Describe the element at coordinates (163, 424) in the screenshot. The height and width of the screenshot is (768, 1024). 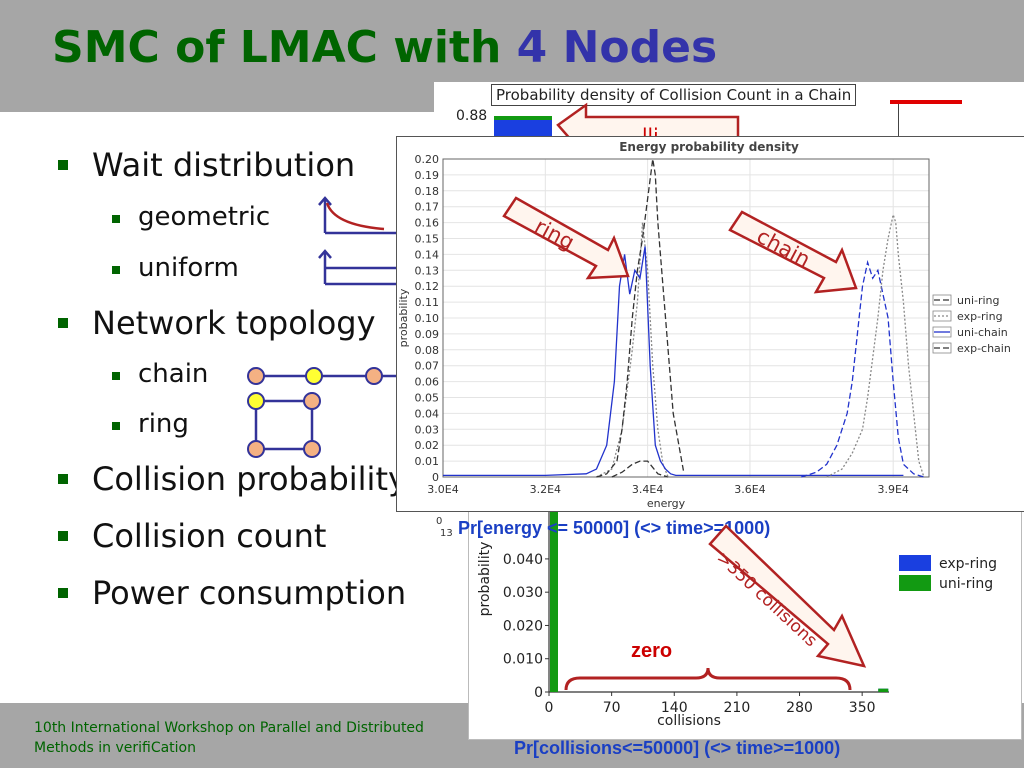
I see `bullet-ring: ring` at that location.